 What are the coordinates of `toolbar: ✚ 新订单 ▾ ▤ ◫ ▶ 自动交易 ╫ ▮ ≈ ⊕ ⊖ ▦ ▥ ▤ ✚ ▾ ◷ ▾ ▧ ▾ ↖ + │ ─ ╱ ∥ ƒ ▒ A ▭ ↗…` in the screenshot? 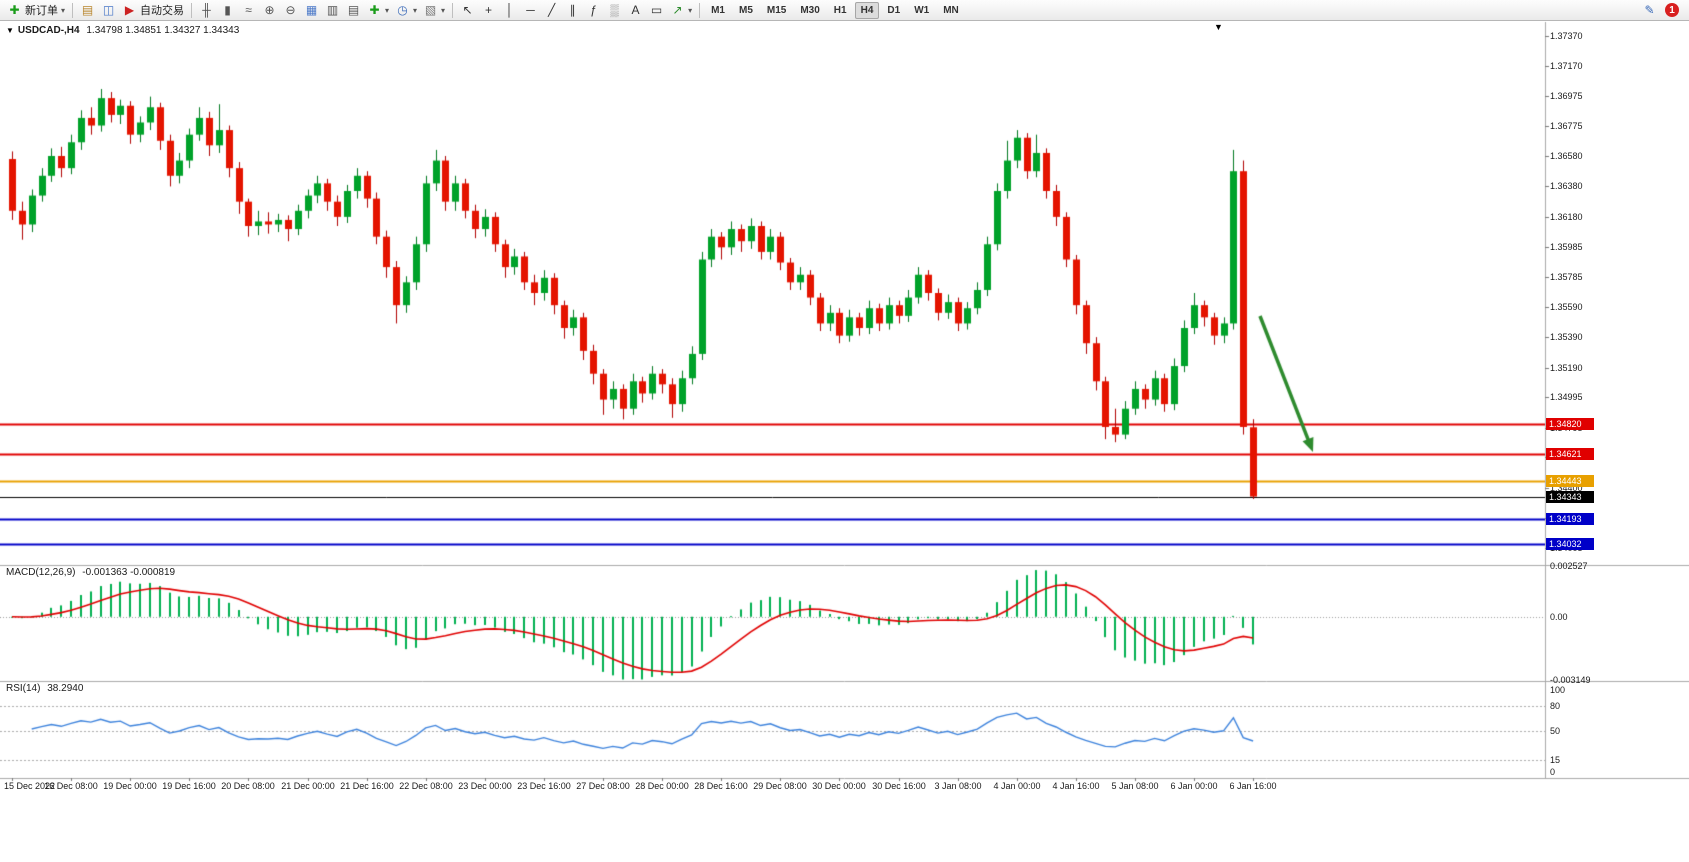 It's located at (844, 10).